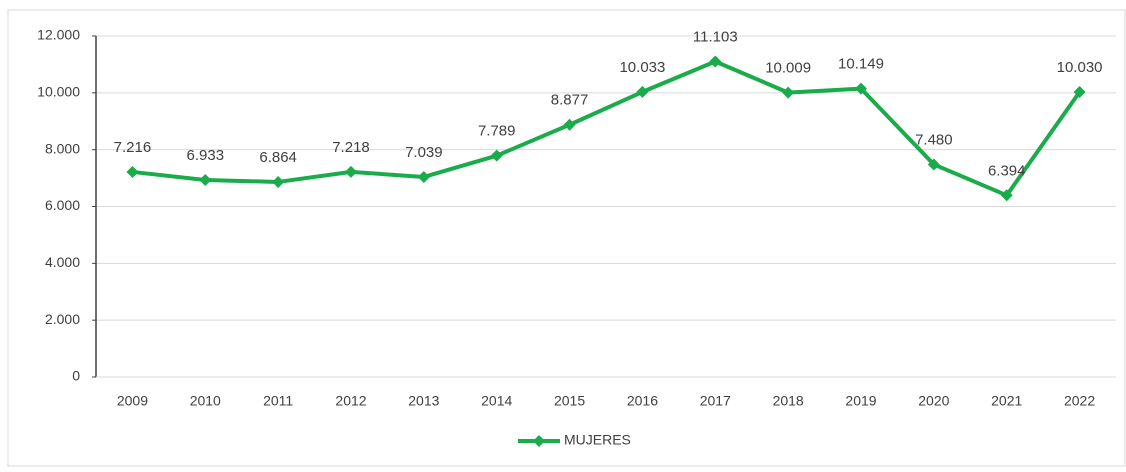 The height and width of the screenshot is (472, 1126). What do you see at coordinates (62, 205) in the screenshot?
I see `y-tick-label: 6.000` at bounding box center [62, 205].